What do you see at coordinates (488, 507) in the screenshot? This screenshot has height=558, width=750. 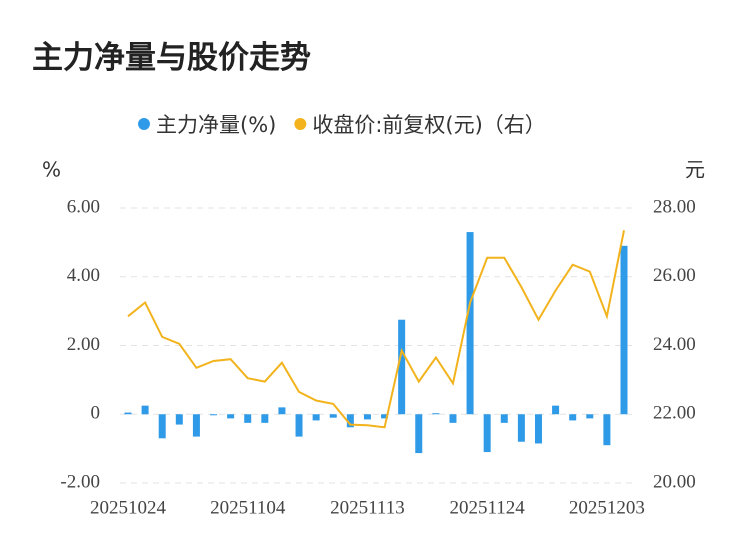 I see `x-tick-label: 20251124` at bounding box center [488, 507].